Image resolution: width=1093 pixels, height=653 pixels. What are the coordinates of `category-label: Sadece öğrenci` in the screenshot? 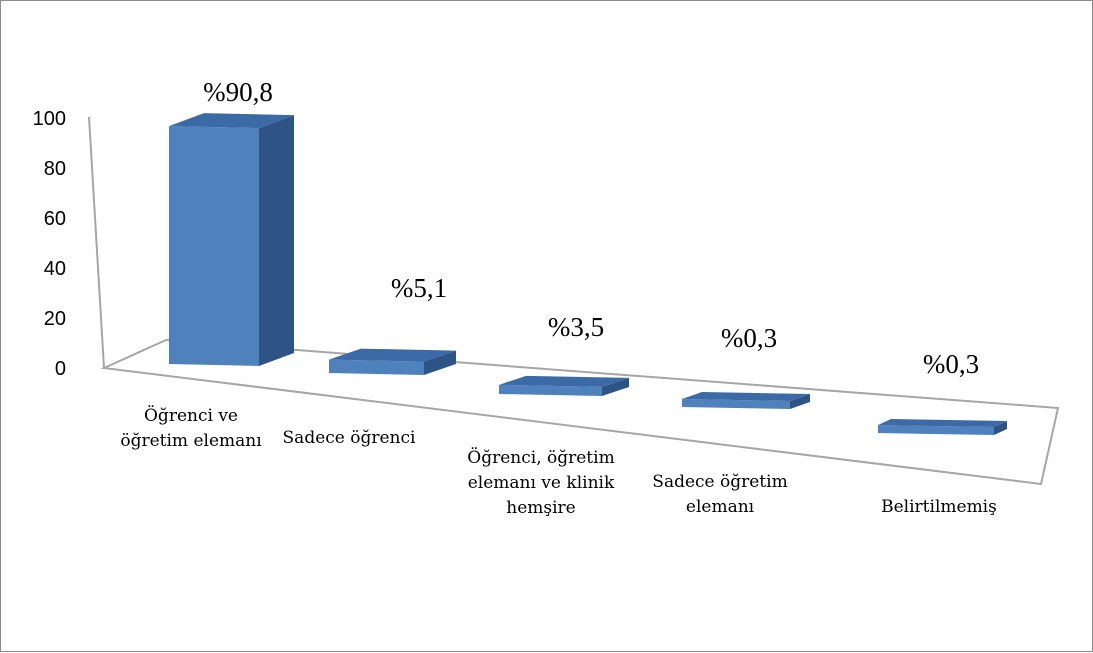 It's located at (349, 438).